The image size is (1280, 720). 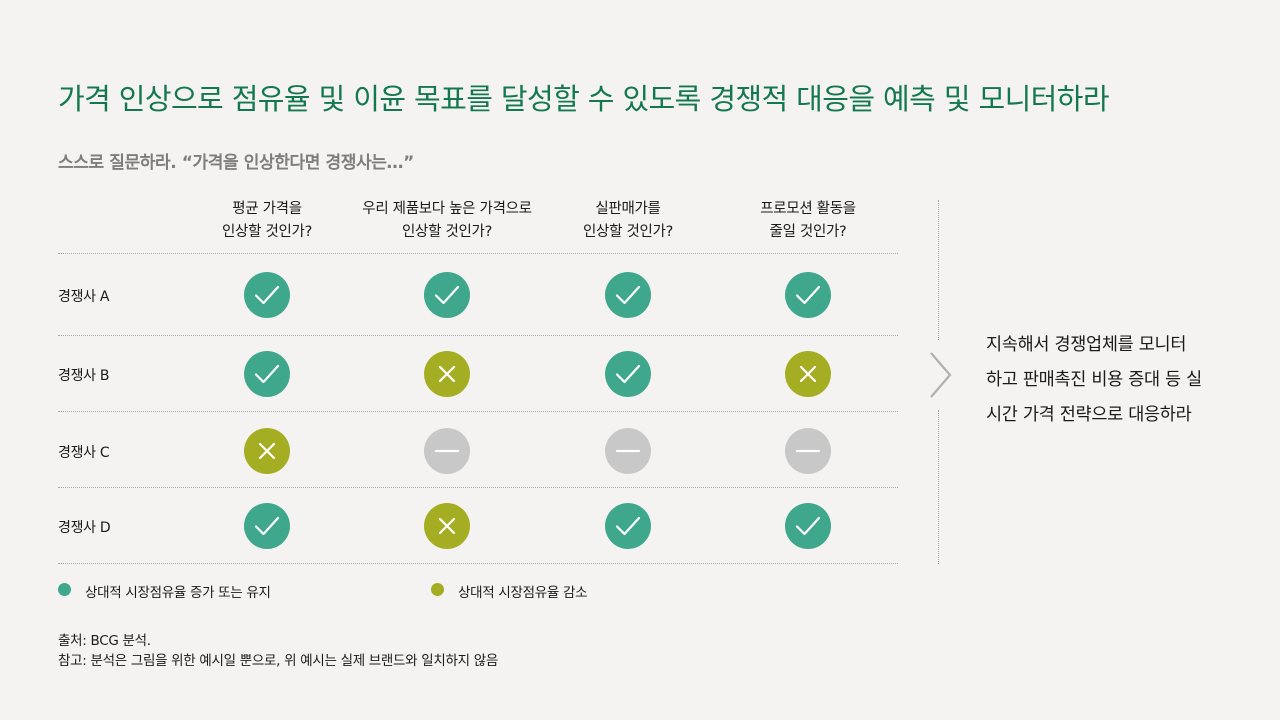 What do you see at coordinates (941, 375) in the screenshot?
I see `chevron-right-icon` at bounding box center [941, 375].